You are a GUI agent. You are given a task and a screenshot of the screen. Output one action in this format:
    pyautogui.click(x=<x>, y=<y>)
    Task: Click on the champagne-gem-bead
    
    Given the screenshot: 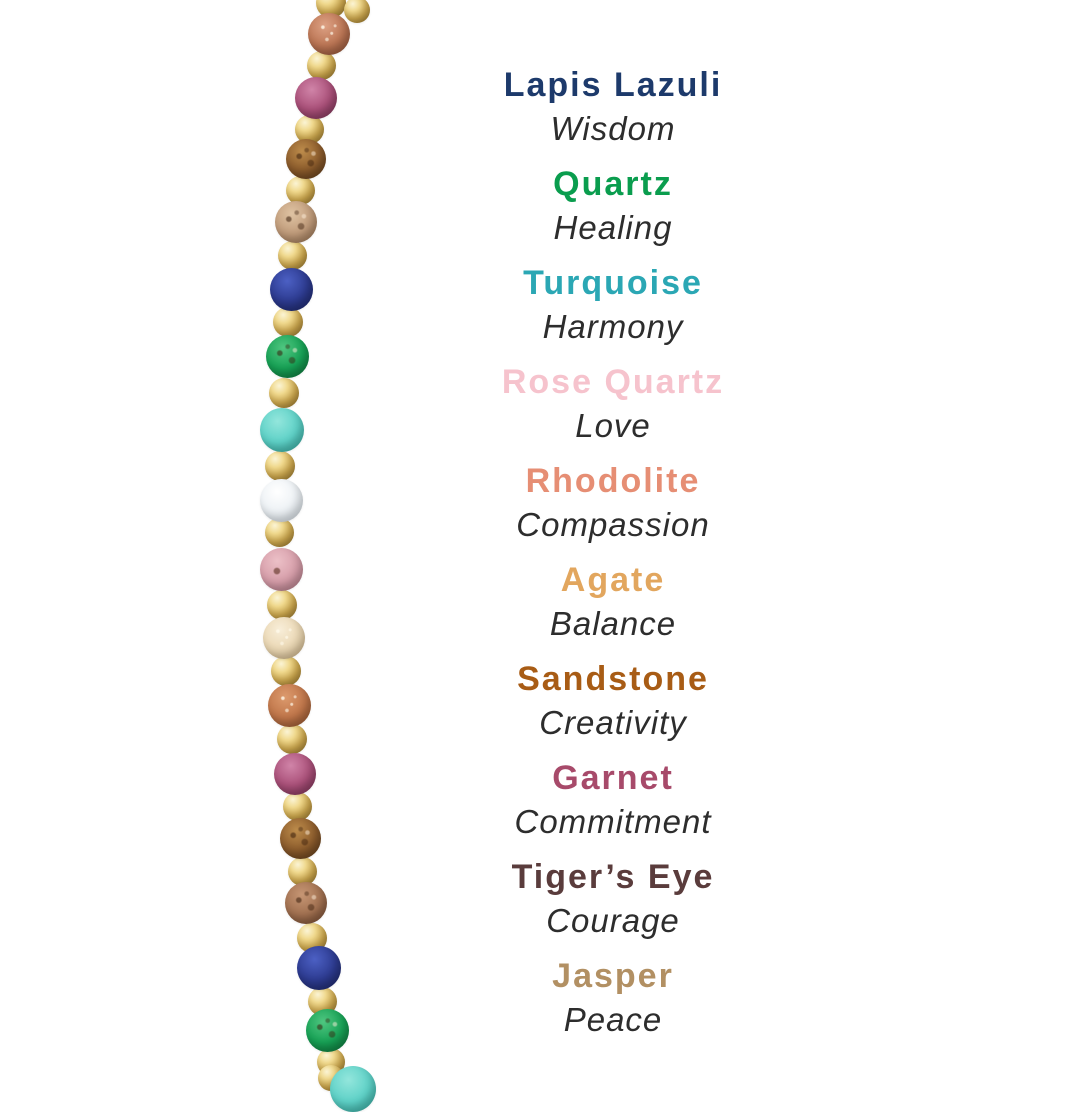 What is the action you would take?
    pyautogui.click(x=284, y=638)
    